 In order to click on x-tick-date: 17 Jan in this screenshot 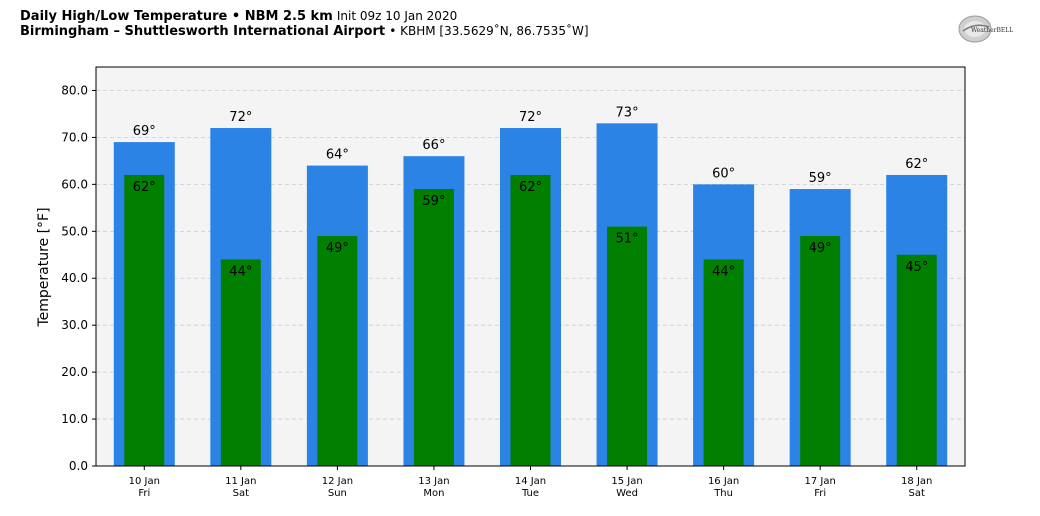, I will do `click(820, 481)`.